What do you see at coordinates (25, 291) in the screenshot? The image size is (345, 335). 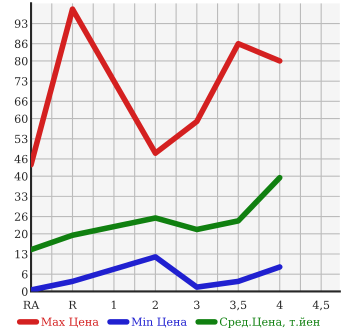 I see `y-tick-label: 0` at bounding box center [25, 291].